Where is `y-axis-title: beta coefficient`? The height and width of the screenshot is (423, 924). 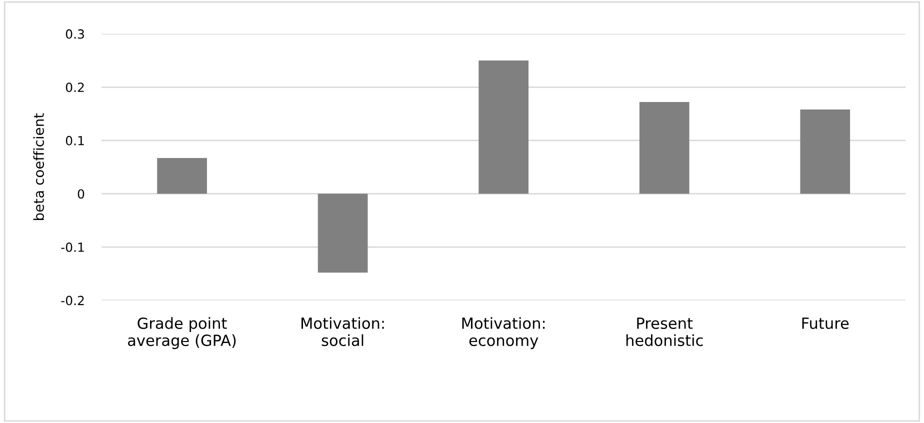
y-axis-title: beta coefficient is located at coordinates (38, 166).